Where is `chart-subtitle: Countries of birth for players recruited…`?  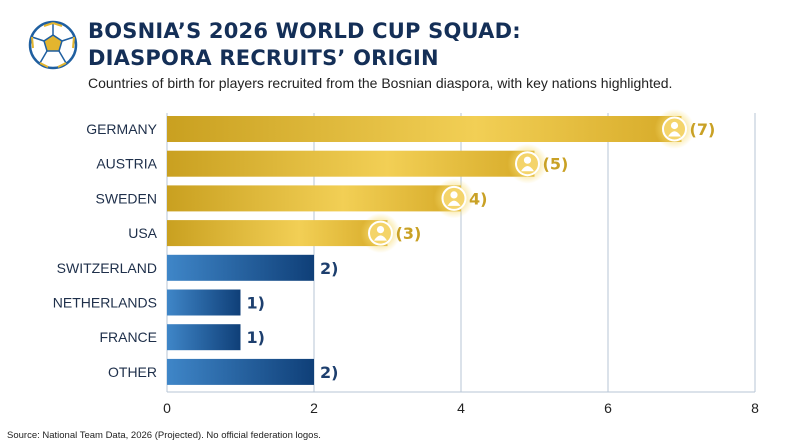 chart-subtitle: Countries of birth for players recruited… is located at coordinates (380, 83).